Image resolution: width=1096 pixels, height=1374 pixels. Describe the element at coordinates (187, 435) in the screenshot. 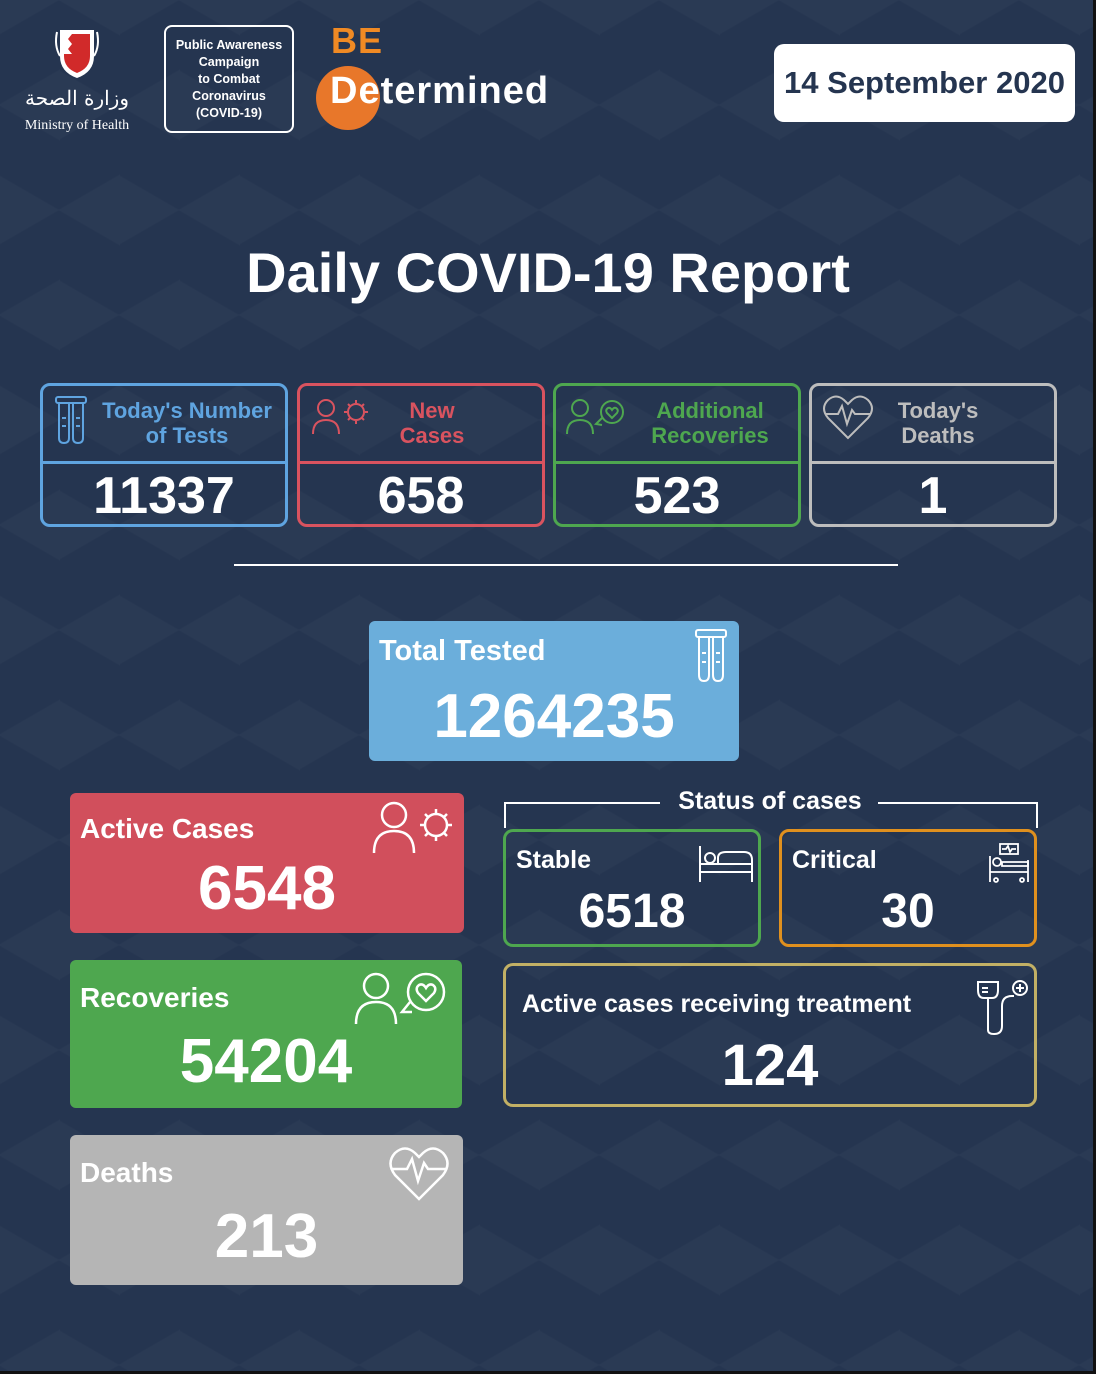

I see `stat-label-line2: of Tests` at that location.